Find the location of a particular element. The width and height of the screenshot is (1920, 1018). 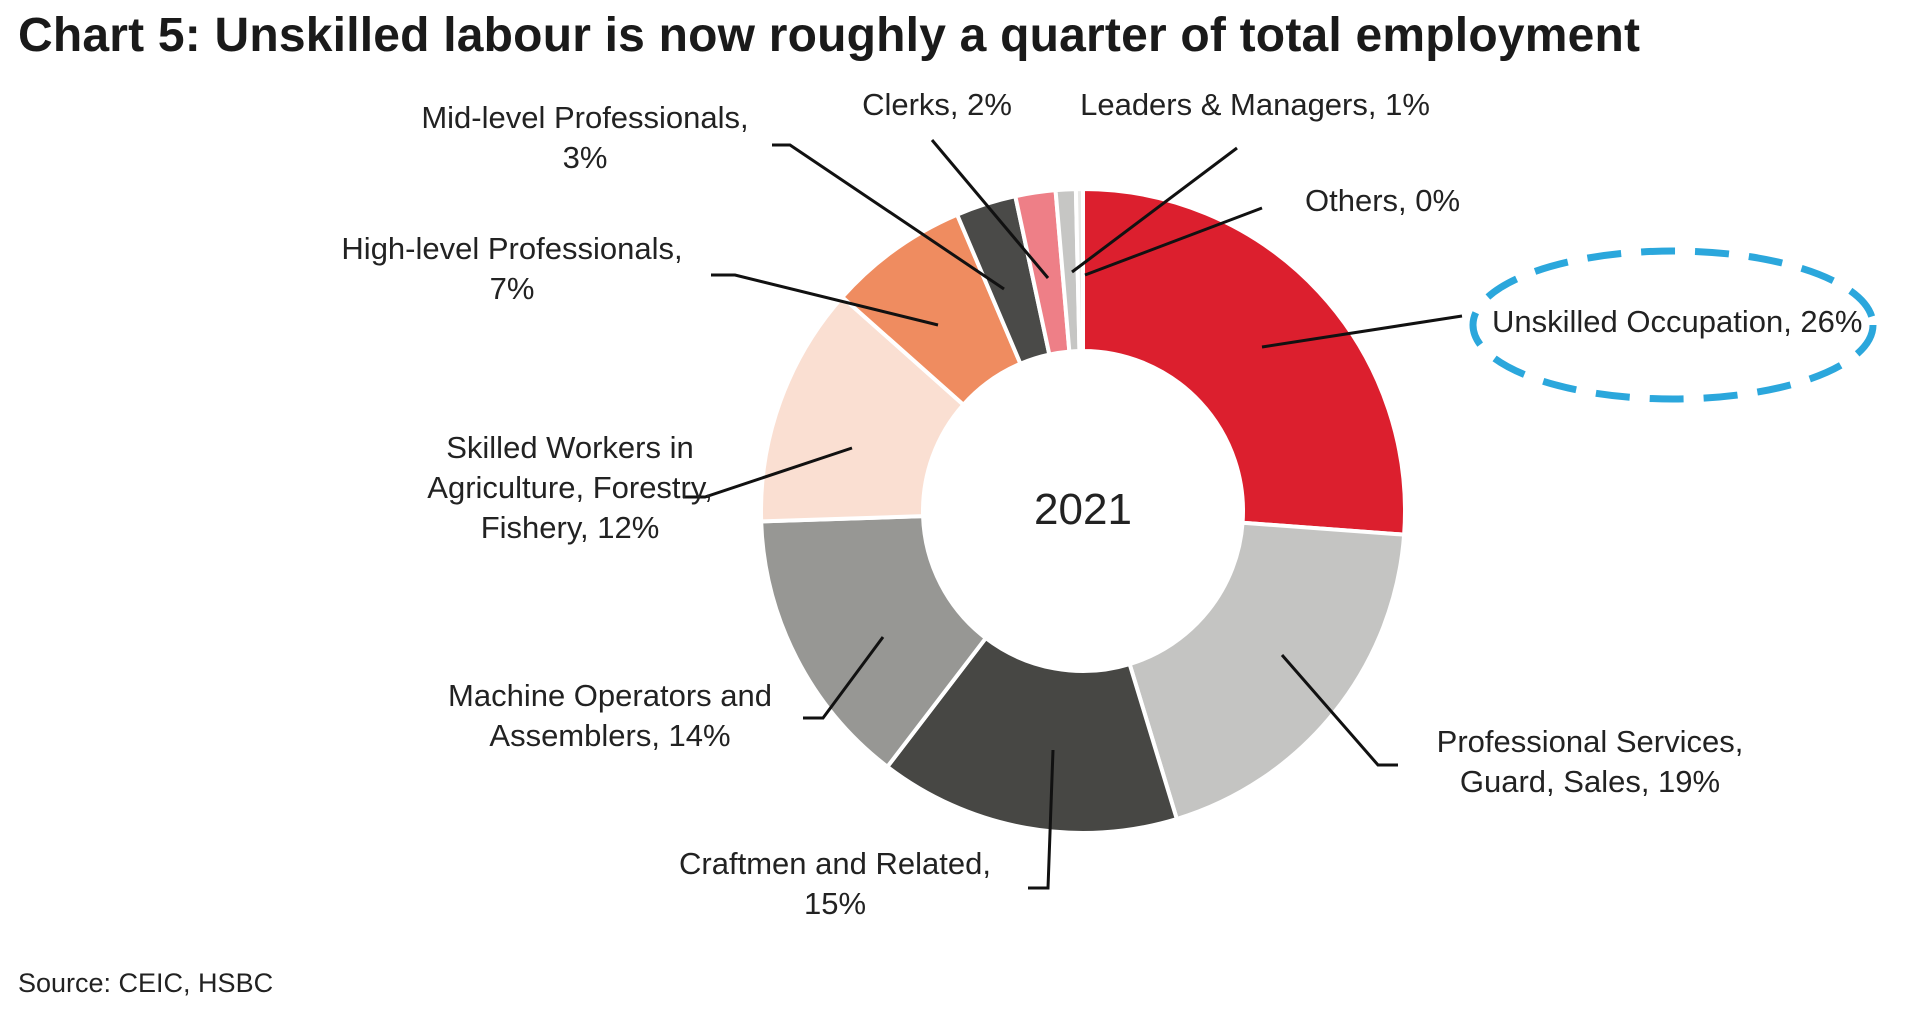

source-note: Source: CEIC, HSBC is located at coordinates (146, 983).